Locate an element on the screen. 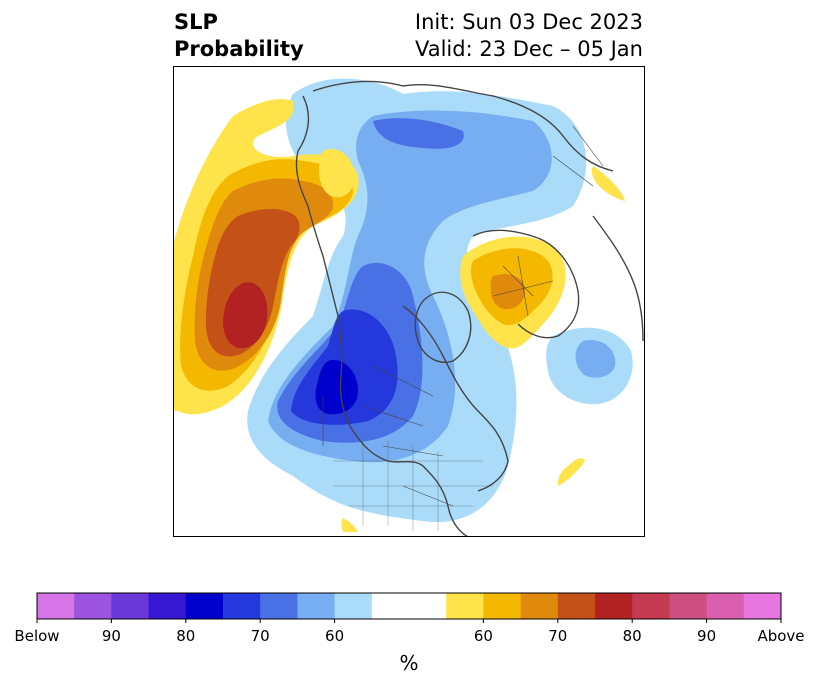  map-title: SLP Probability is located at coordinates (239, 36).